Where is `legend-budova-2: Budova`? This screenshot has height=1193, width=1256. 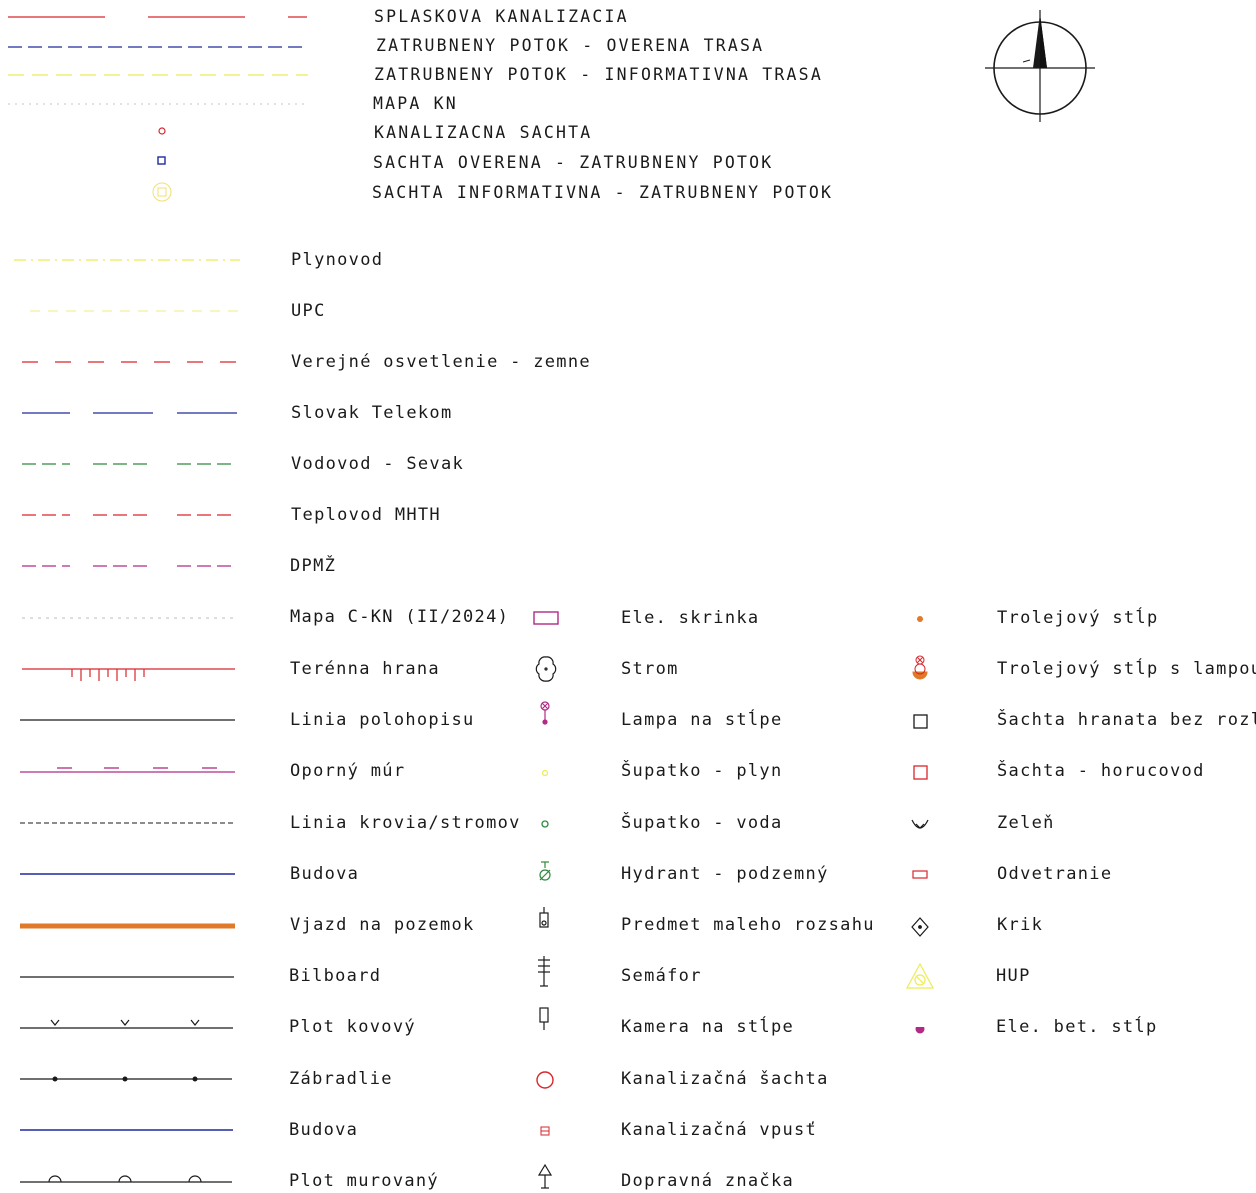
legend-budova-2: Budova is located at coordinates (324, 1130).